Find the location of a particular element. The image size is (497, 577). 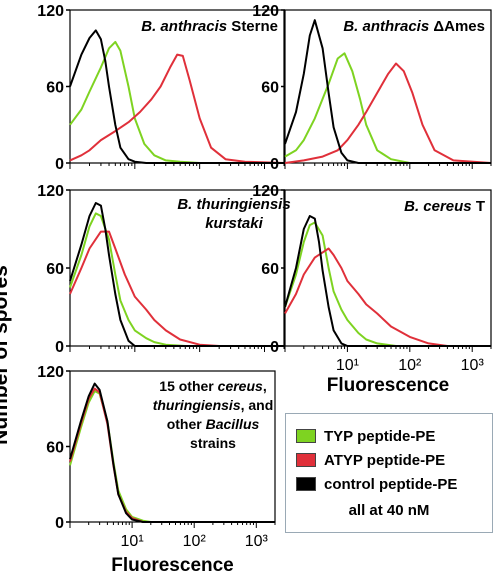

panel-title-part: cereus is located at coordinates (240, 386).